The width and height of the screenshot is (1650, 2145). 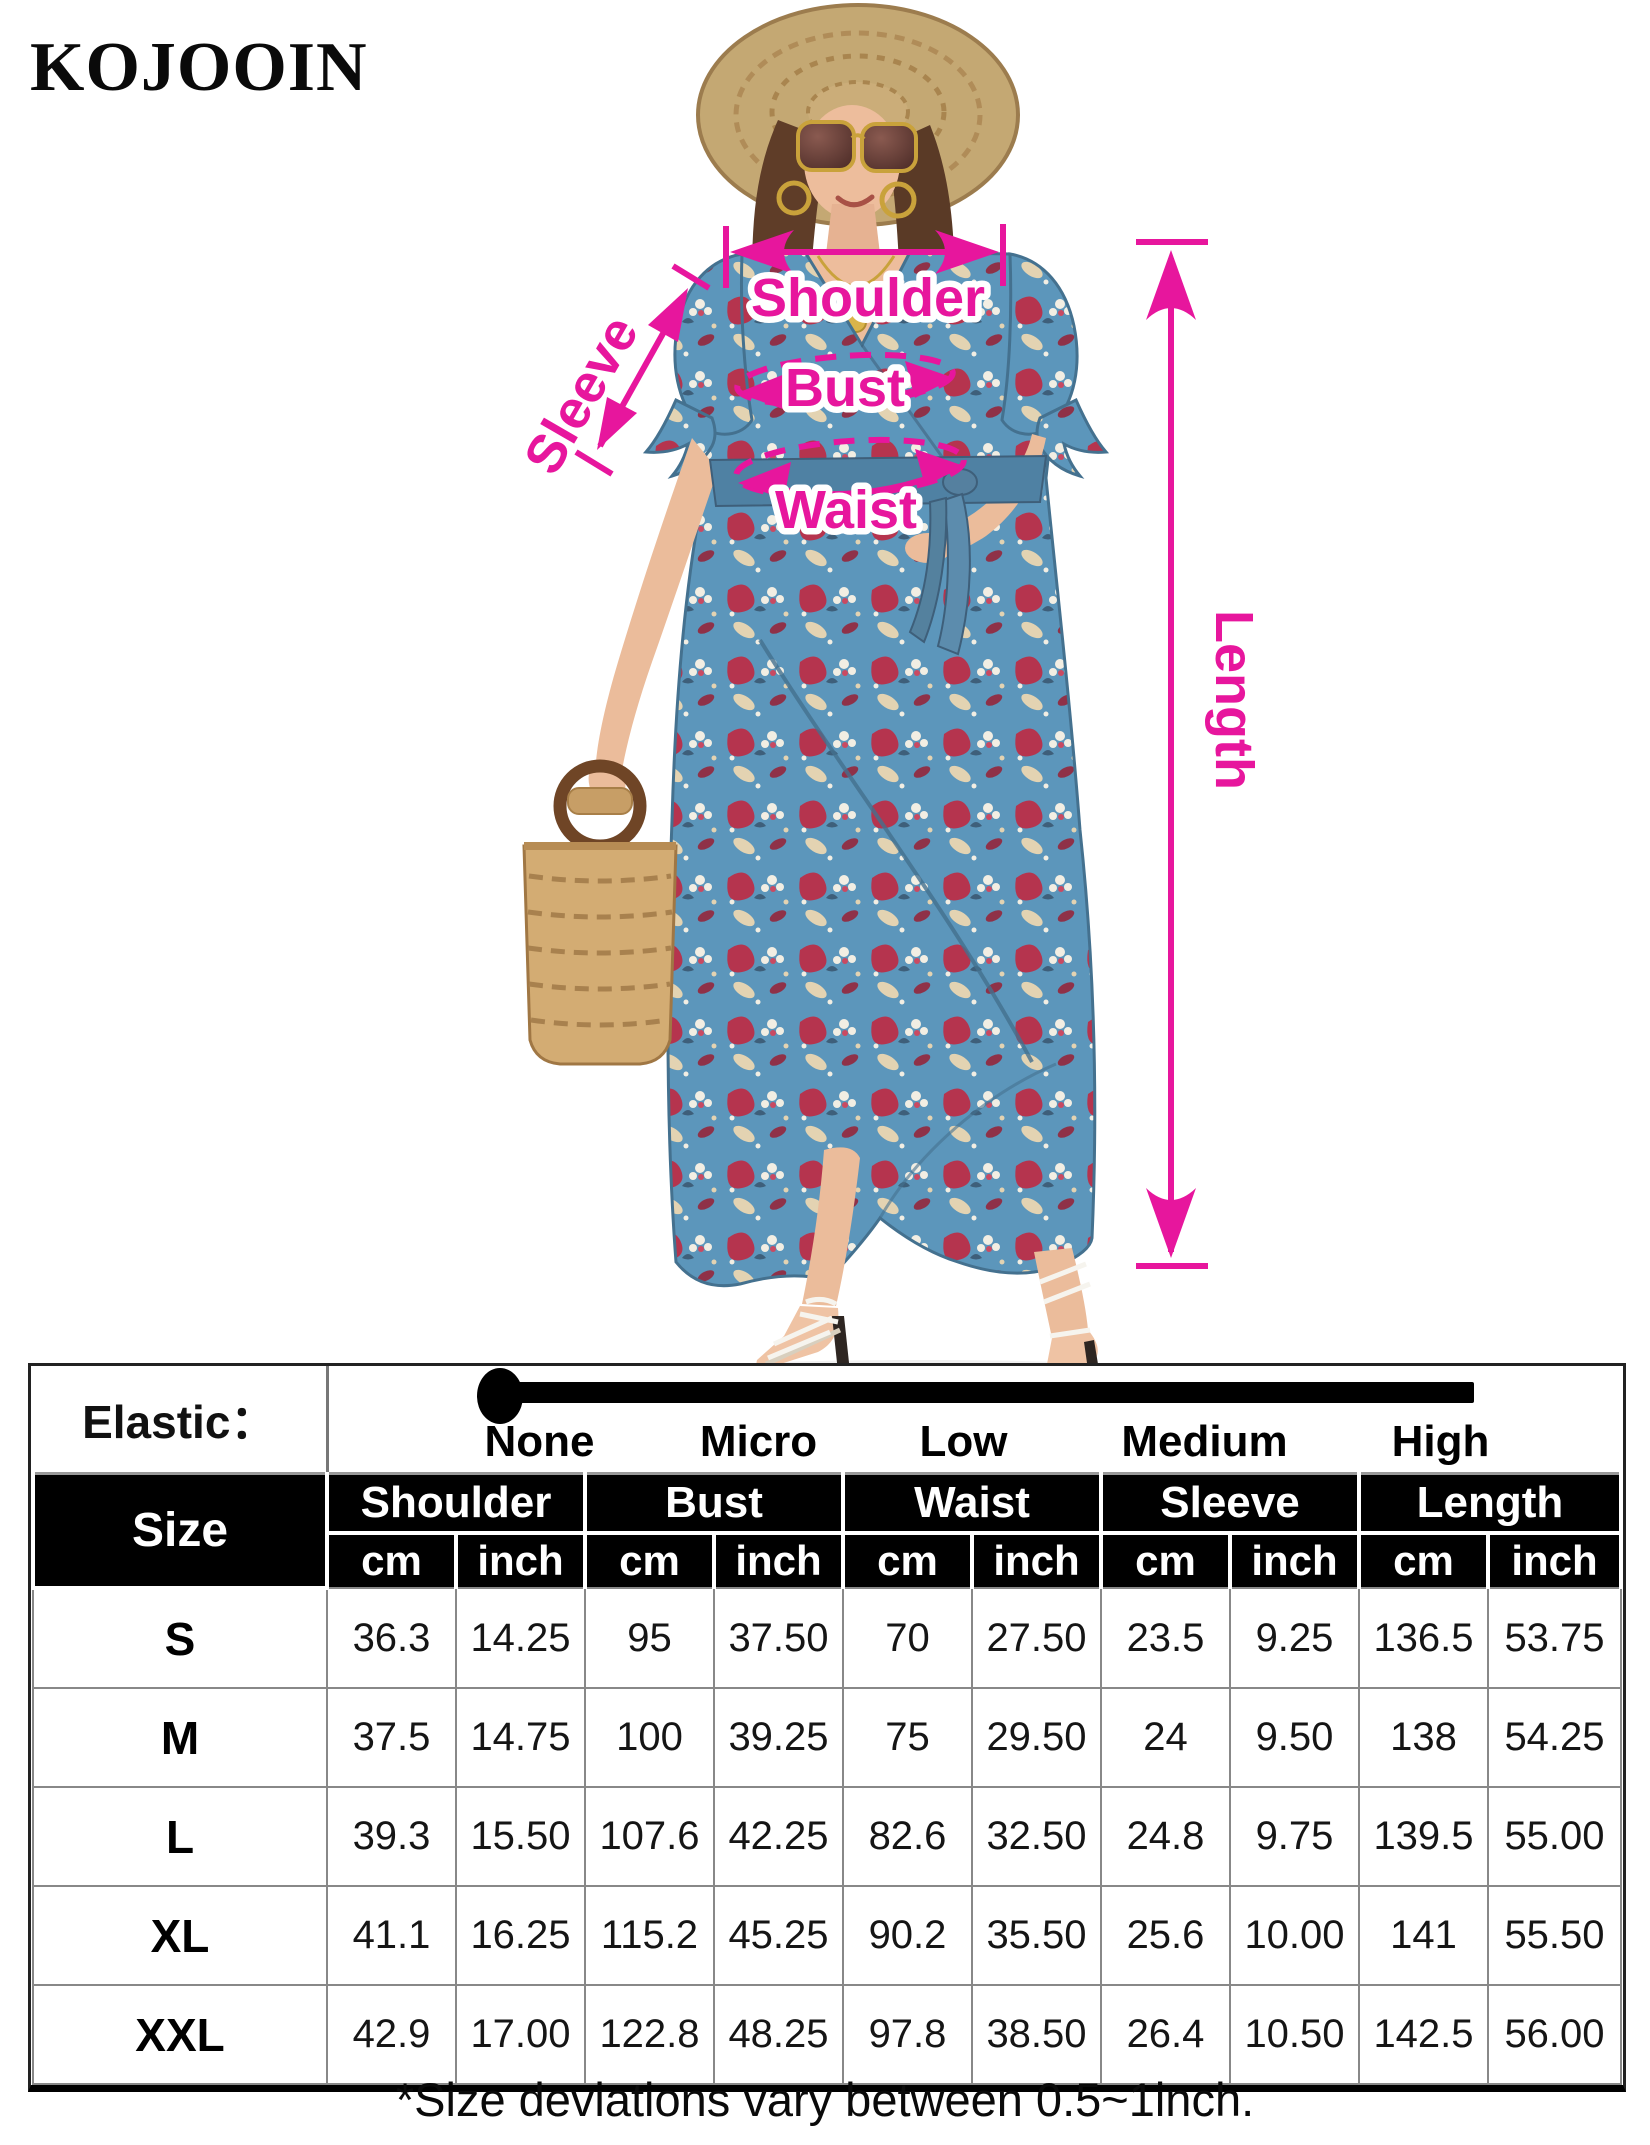 I want to click on value-cell: 138, so click(x=1423, y=1737).